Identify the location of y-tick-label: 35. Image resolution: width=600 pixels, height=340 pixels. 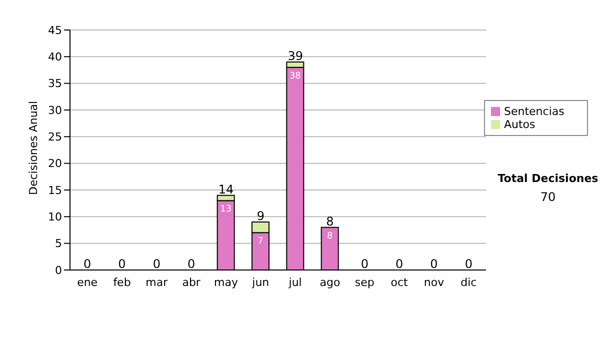
(55, 83).